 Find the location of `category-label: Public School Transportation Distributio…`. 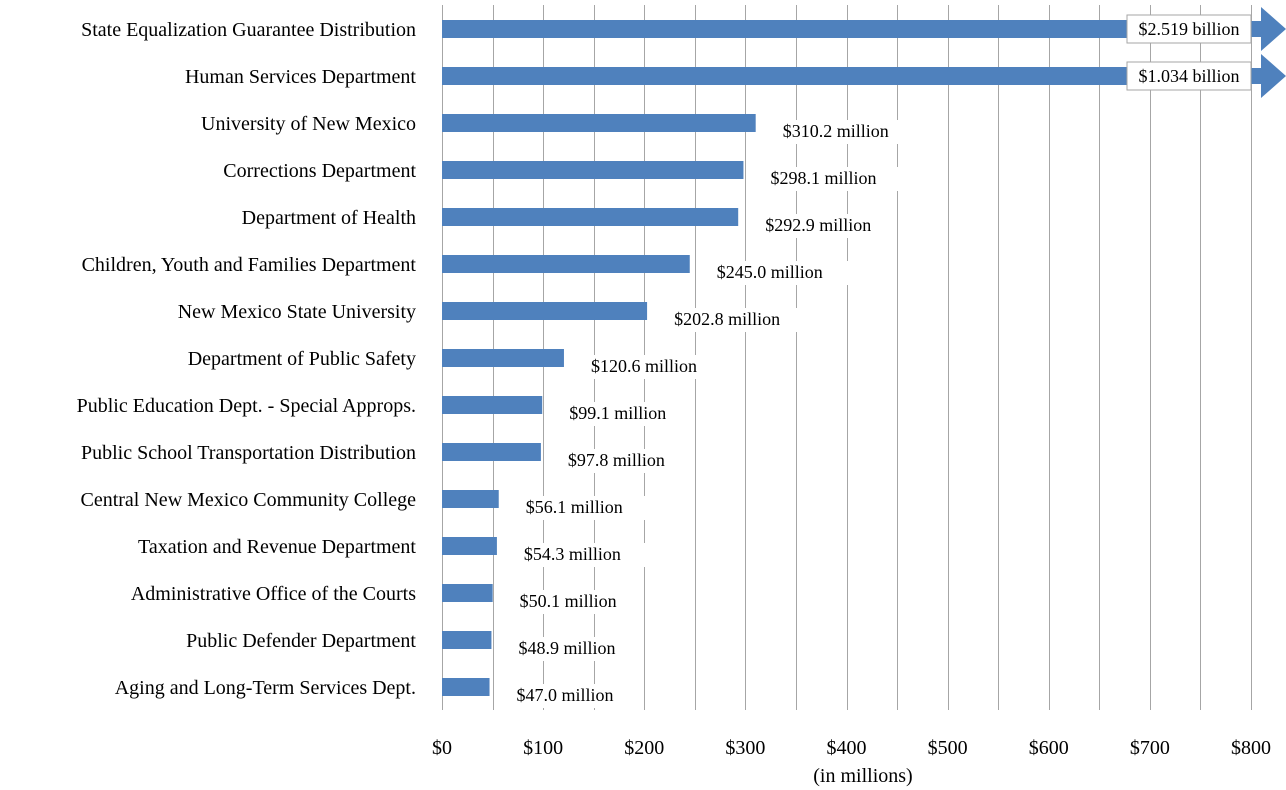

category-label: Public School Transportation Distributio… is located at coordinates (248, 453).